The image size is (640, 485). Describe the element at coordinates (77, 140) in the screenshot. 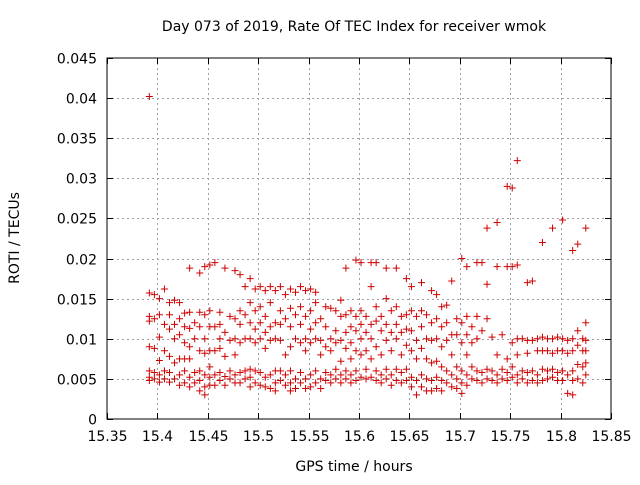

I see `y-tick-label: 0.035` at that location.